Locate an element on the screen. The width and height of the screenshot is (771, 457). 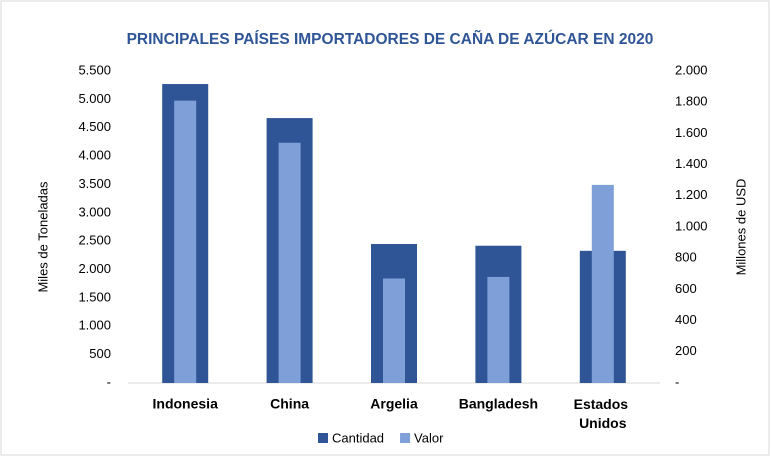
x-tick-label: Bangladesh is located at coordinates (498, 404).